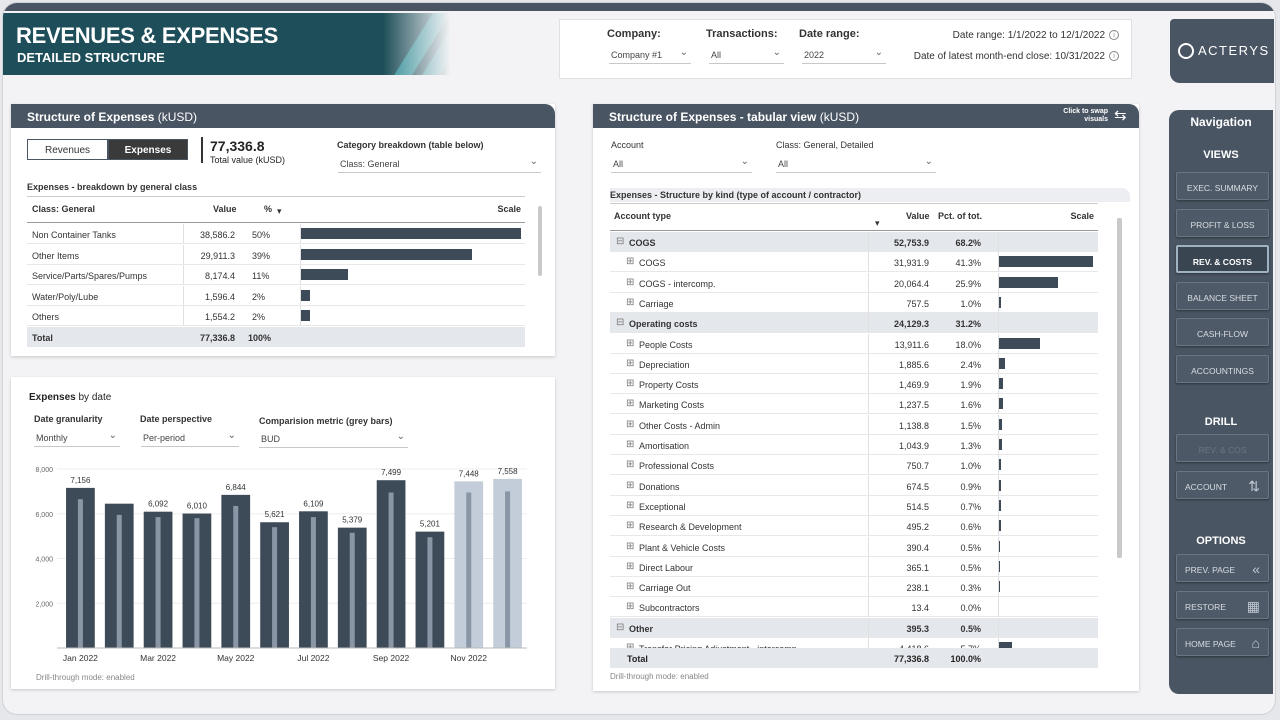 This screenshot has height=720, width=1280. I want to click on group-row: ⊟ Operating costs 24,129.3 31.2%, so click(854, 323).